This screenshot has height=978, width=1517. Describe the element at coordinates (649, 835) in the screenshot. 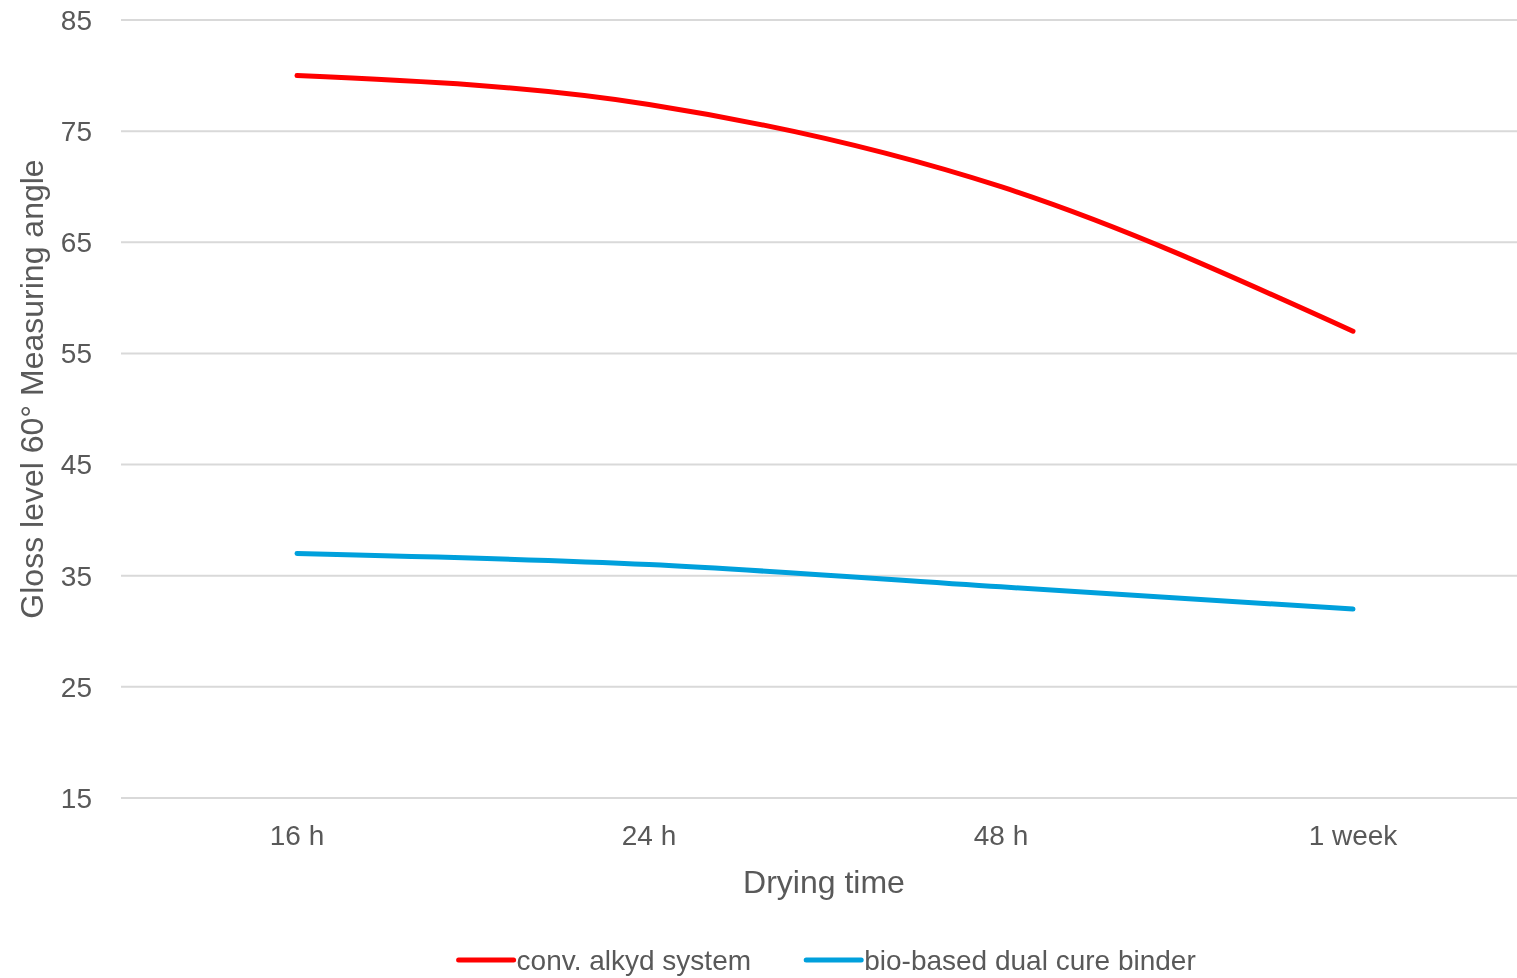

I see `x-tick-label: 24 h` at that location.